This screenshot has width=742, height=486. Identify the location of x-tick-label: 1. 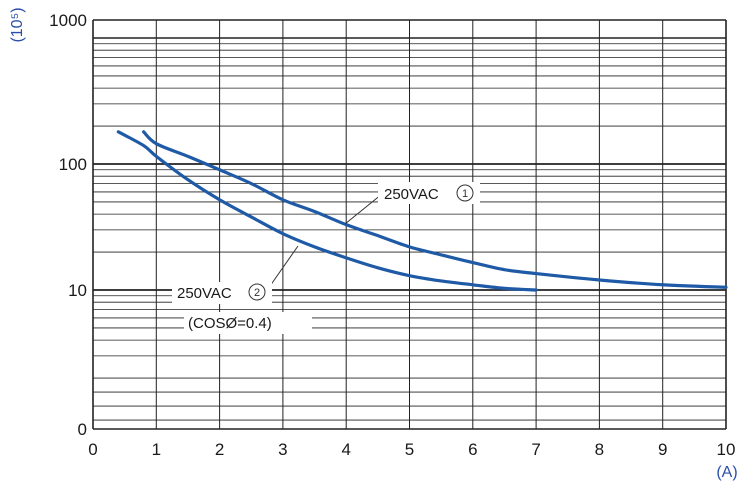
(156, 449).